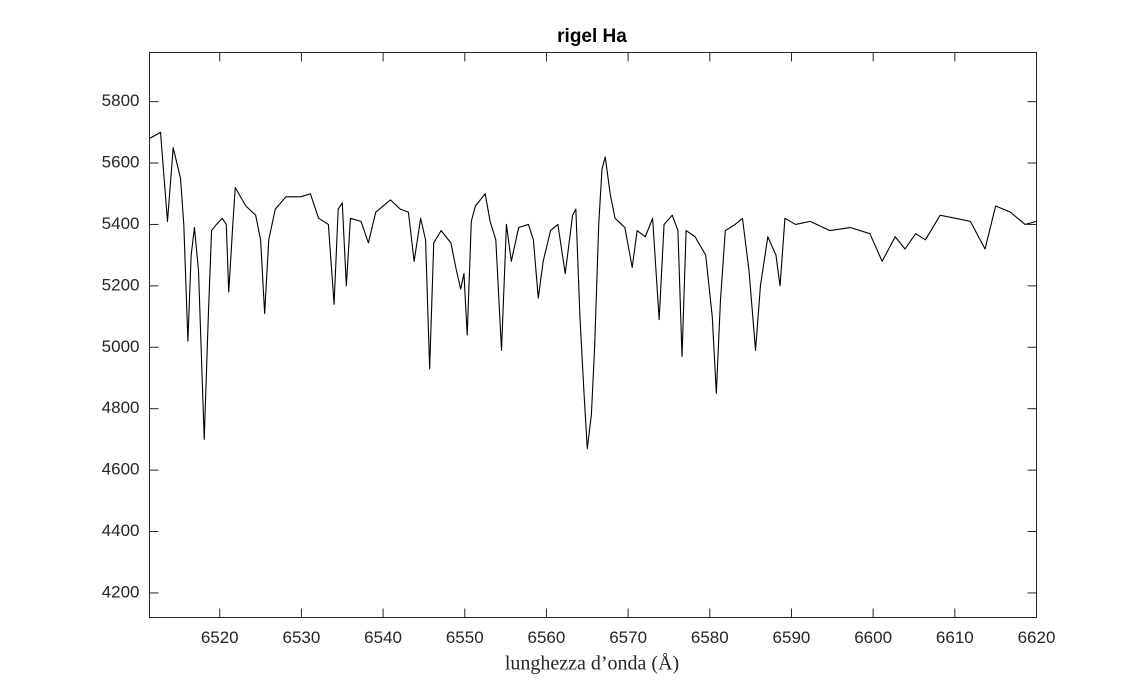 This screenshot has width=1146, height=694. I want to click on x-tick-label: 6530, so click(302, 637).